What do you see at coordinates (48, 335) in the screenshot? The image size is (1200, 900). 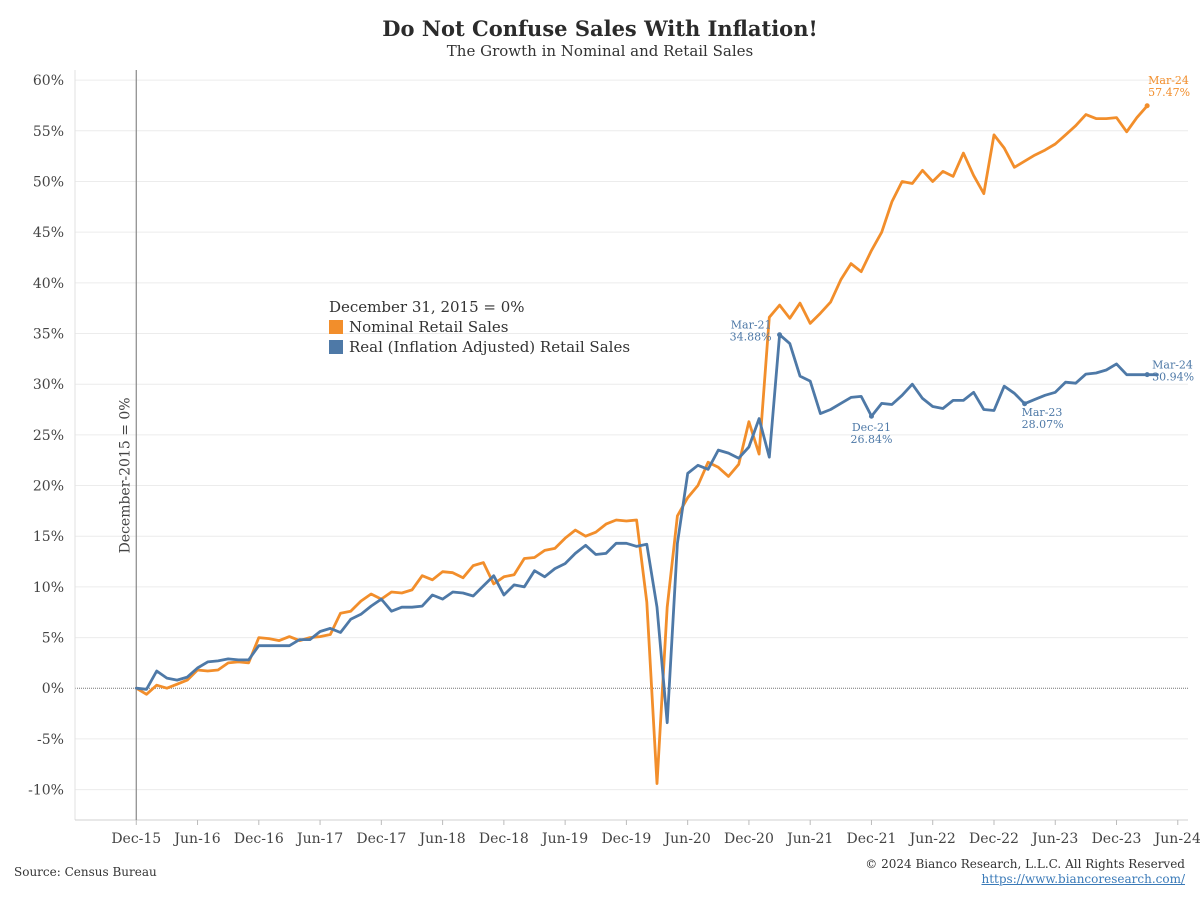 I see `y-tick-label: 35%` at bounding box center [48, 335].